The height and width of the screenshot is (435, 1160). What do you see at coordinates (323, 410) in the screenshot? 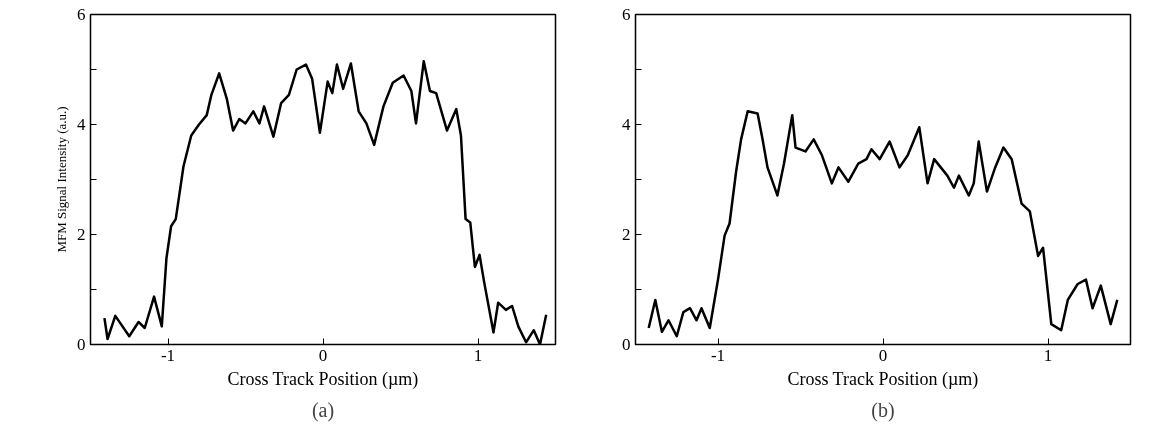
I see `text: (a)` at bounding box center [323, 410].